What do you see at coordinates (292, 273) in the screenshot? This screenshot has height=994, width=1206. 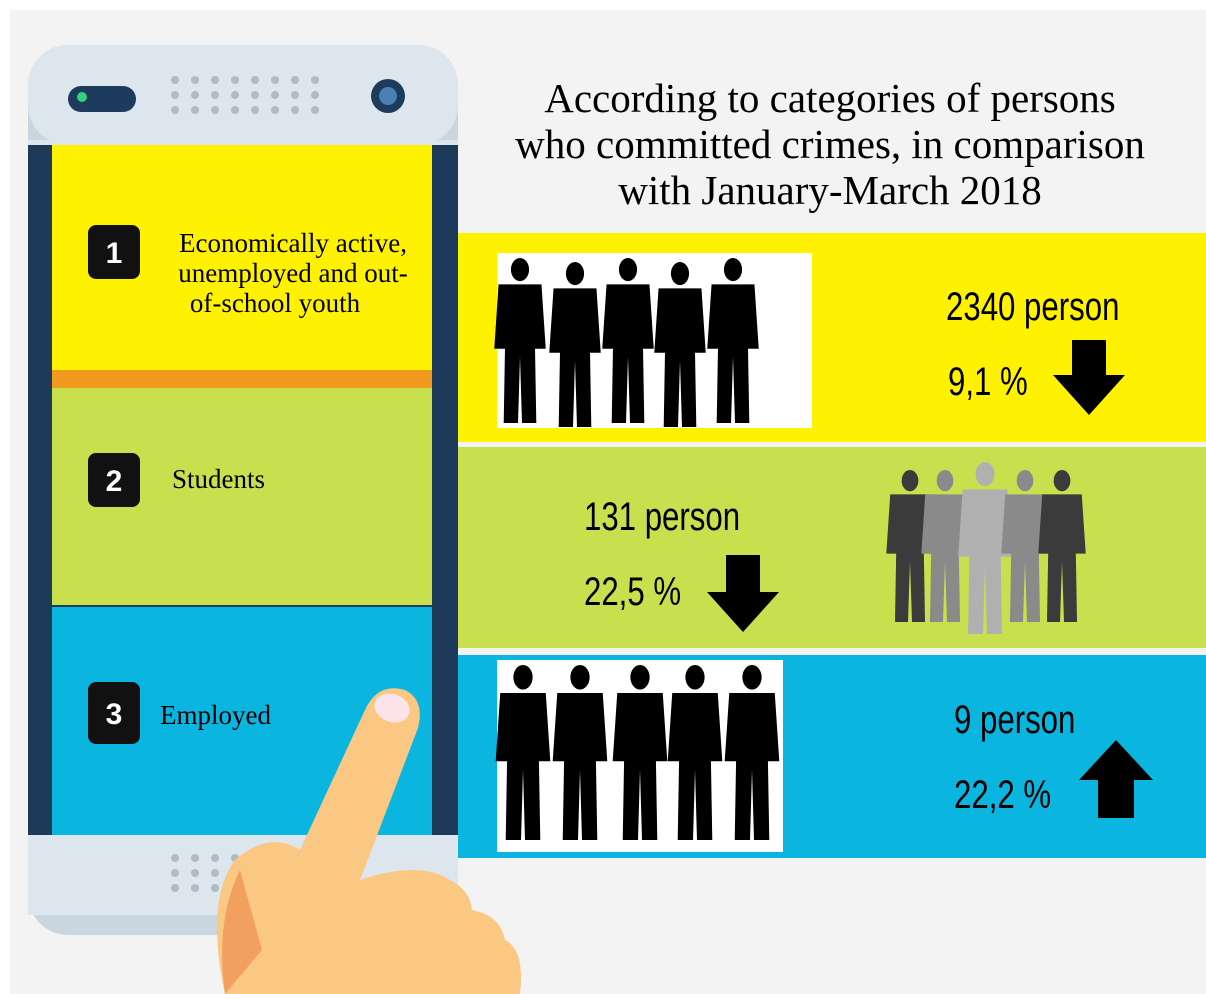 I see `category-label: unemployed and out-` at bounding box center [292, 273].